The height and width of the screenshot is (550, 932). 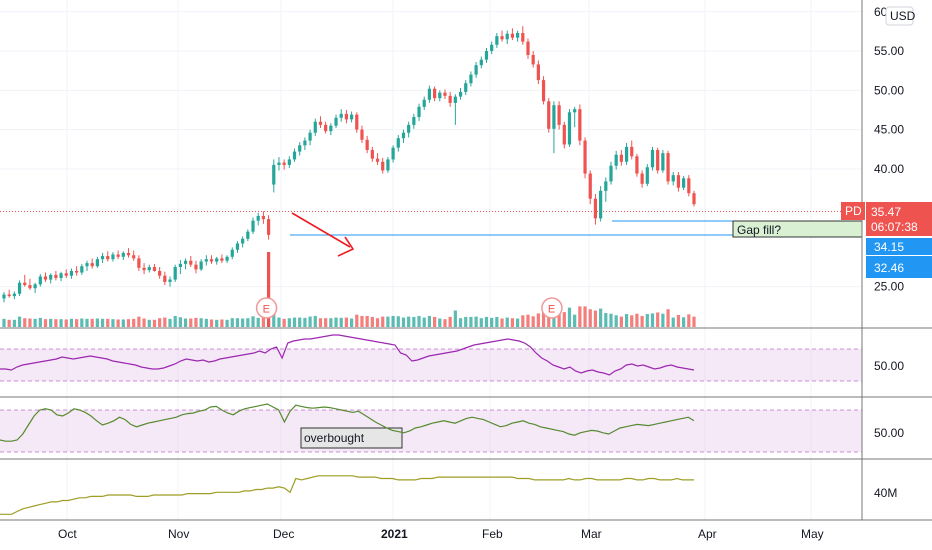 What do you see at coordinates (67, 534) in the screenshot?
I see `time-label-oct: Oct` at bounding box center [67, 534].